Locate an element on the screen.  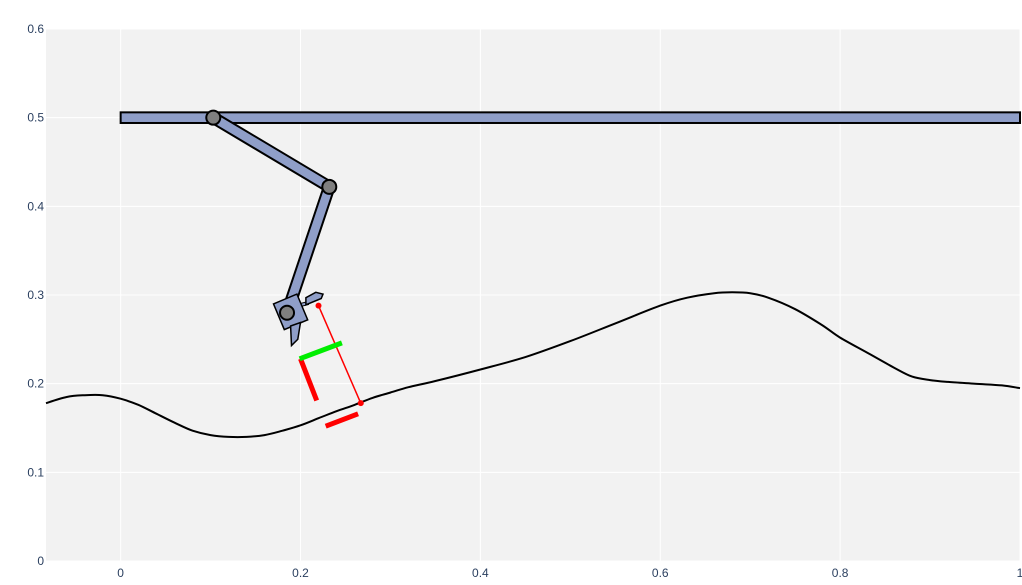
y-tick-label: 0.6 is located at coordinates (35, 29).